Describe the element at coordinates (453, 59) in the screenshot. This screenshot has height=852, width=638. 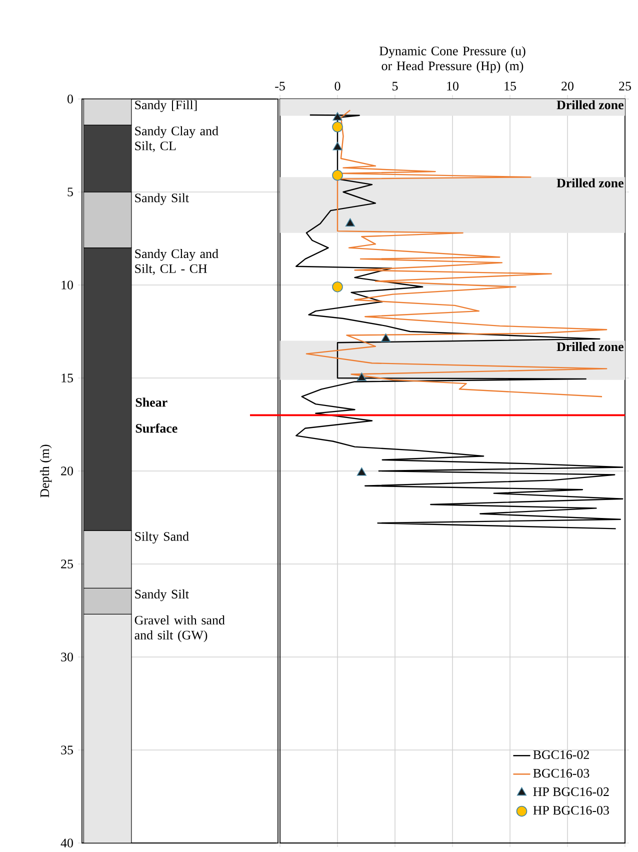
I see `x-axis-title: Dynamic Cone Pressure (u) or Head Pressure (Hp) (m)` at that location.